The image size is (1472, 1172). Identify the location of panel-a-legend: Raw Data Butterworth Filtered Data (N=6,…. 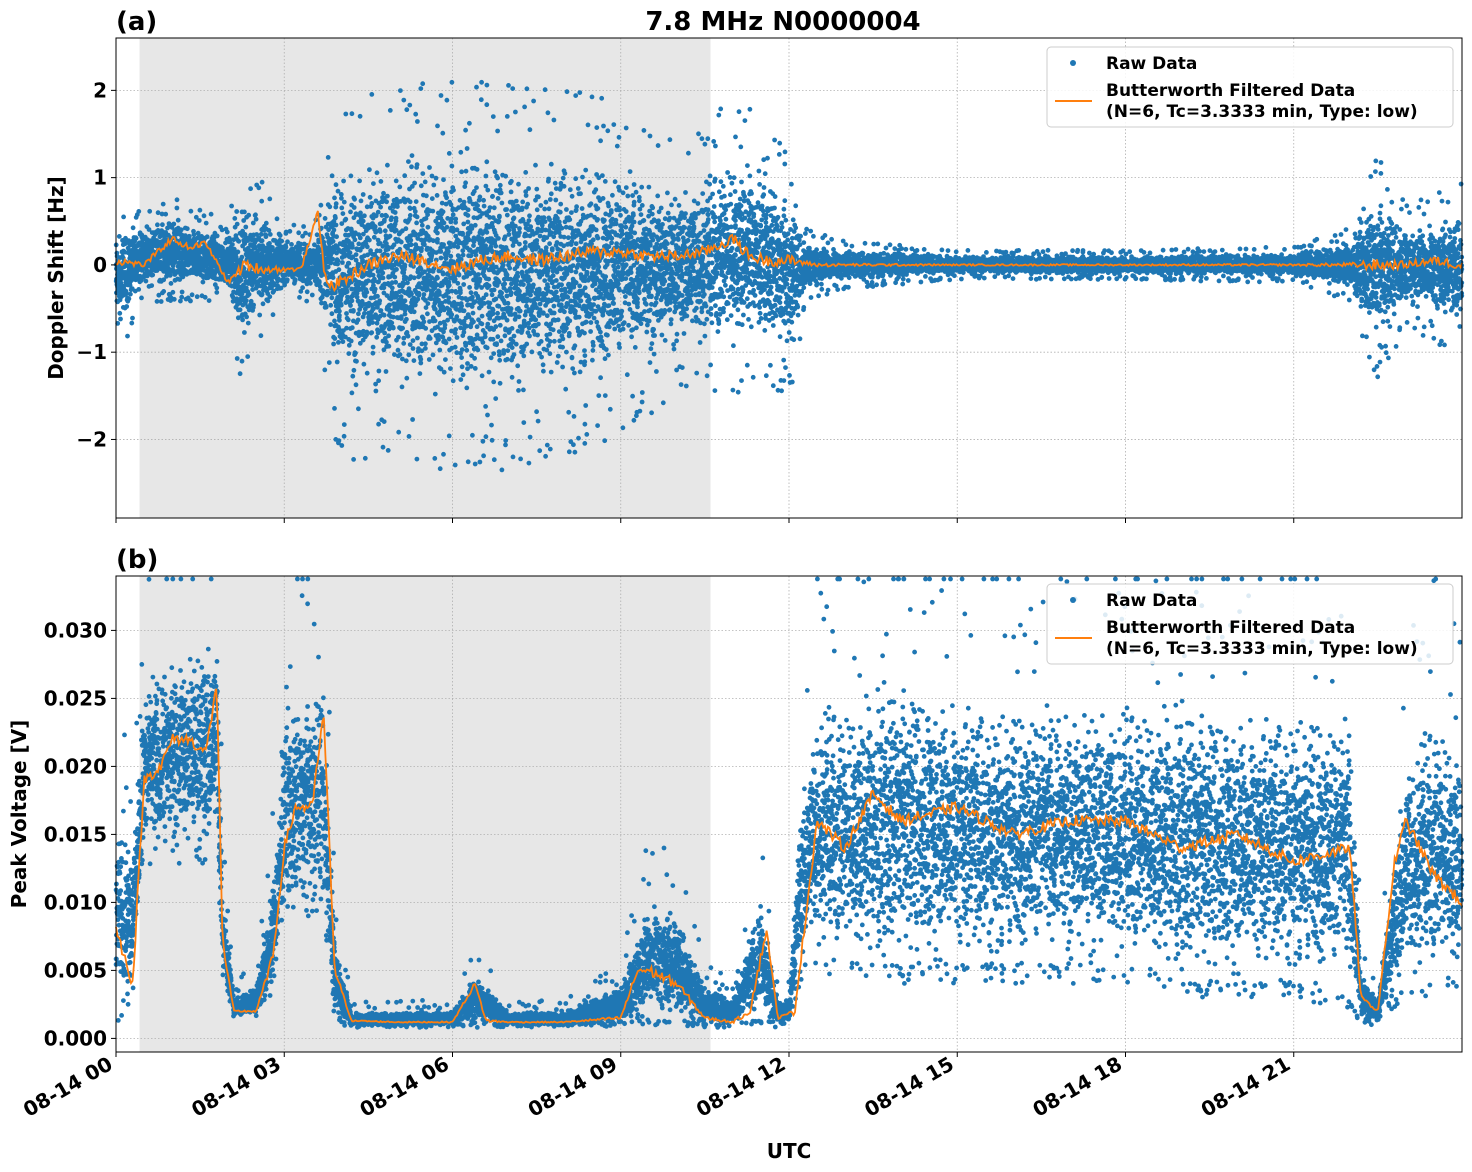
(1250, 87).